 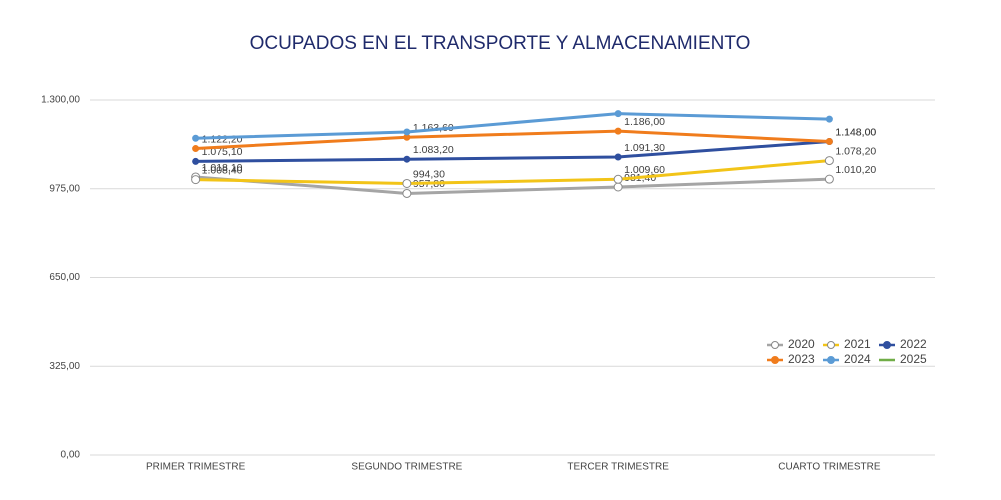 What do you see at coordinates (913, 344) in the screenshot?
I see `legend-label: 2022` at bounding box center [913, 344].